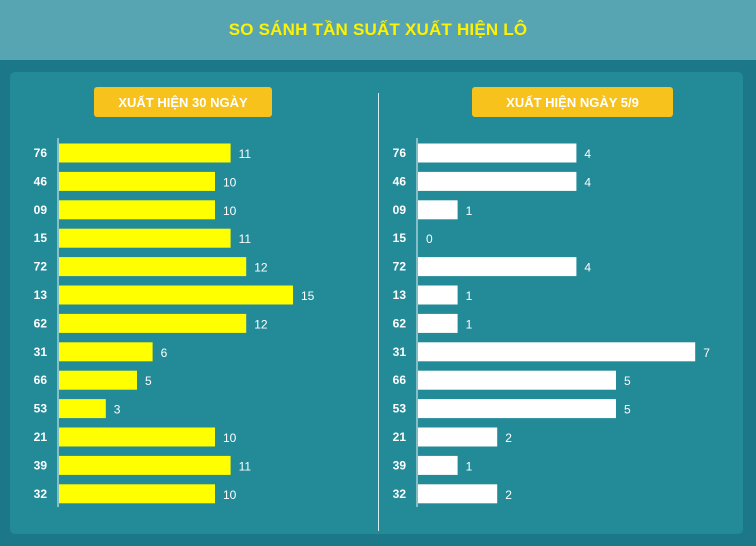 The height and width of the screenshot is (546, 756). Describe the element at coordinates (41, 380) in the screenshot. I see `left-category-label: 66` at that location.